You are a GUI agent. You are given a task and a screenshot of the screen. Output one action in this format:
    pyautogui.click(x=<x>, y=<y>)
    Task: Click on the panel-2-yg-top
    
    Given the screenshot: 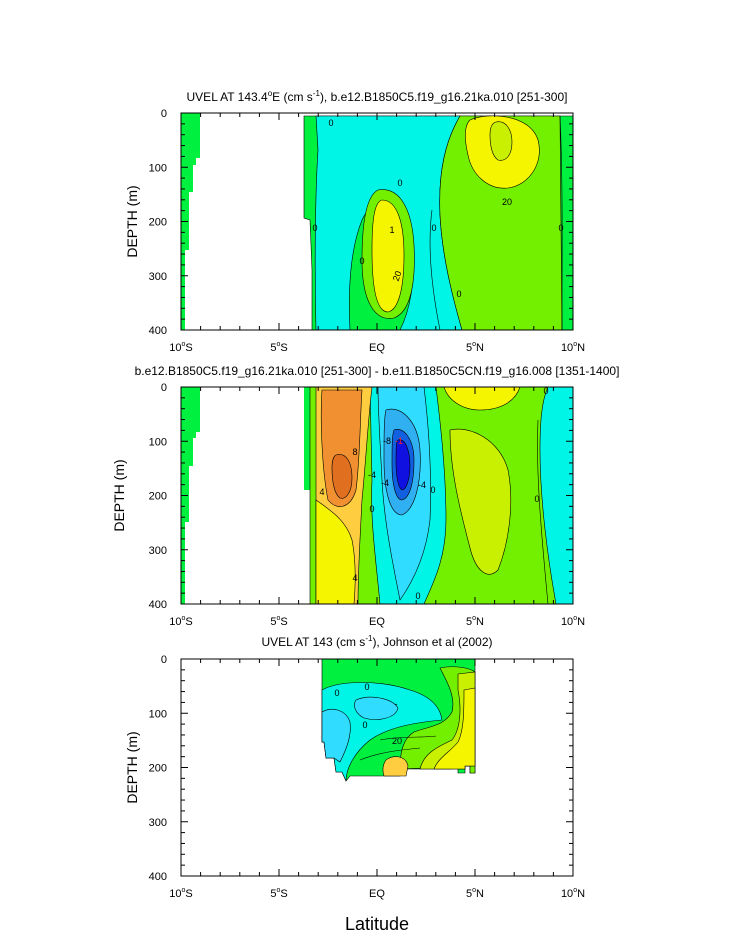 What is the action you would take?
    pyautogui.click(x=482, y=399)
    